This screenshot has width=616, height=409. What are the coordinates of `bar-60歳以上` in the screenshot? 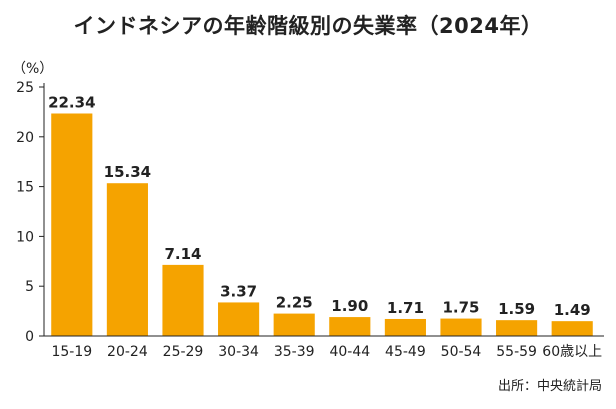 It's located at (572, 328).